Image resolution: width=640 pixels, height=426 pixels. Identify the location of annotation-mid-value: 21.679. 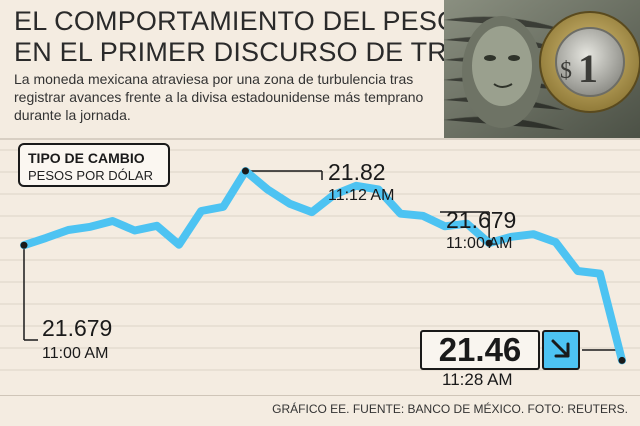
(481, 220).